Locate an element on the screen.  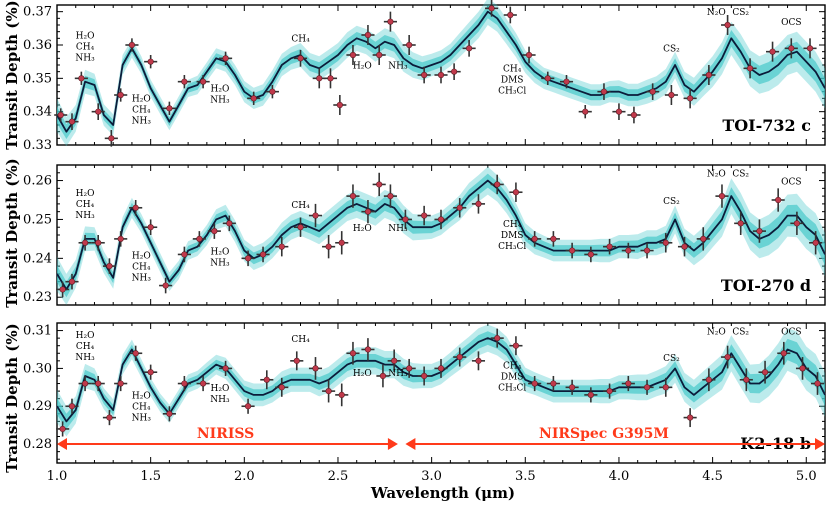
x-tick-label: 1.5 is located at coordinates (150, 476).